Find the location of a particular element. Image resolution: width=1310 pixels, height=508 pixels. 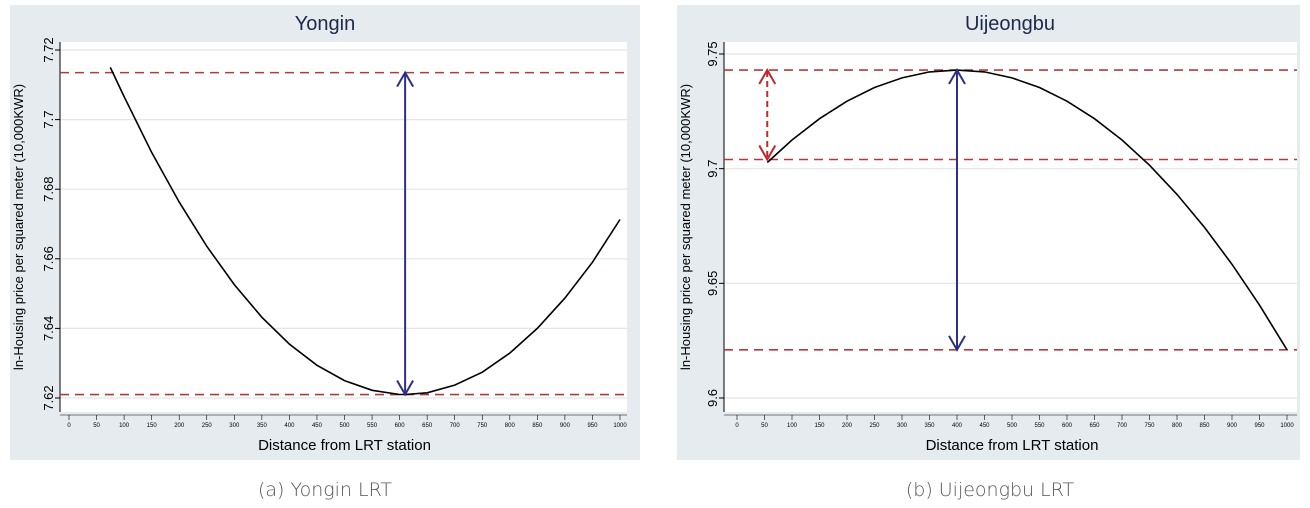

y-tick-label: 9.7 is located at coordinates (712, 169).